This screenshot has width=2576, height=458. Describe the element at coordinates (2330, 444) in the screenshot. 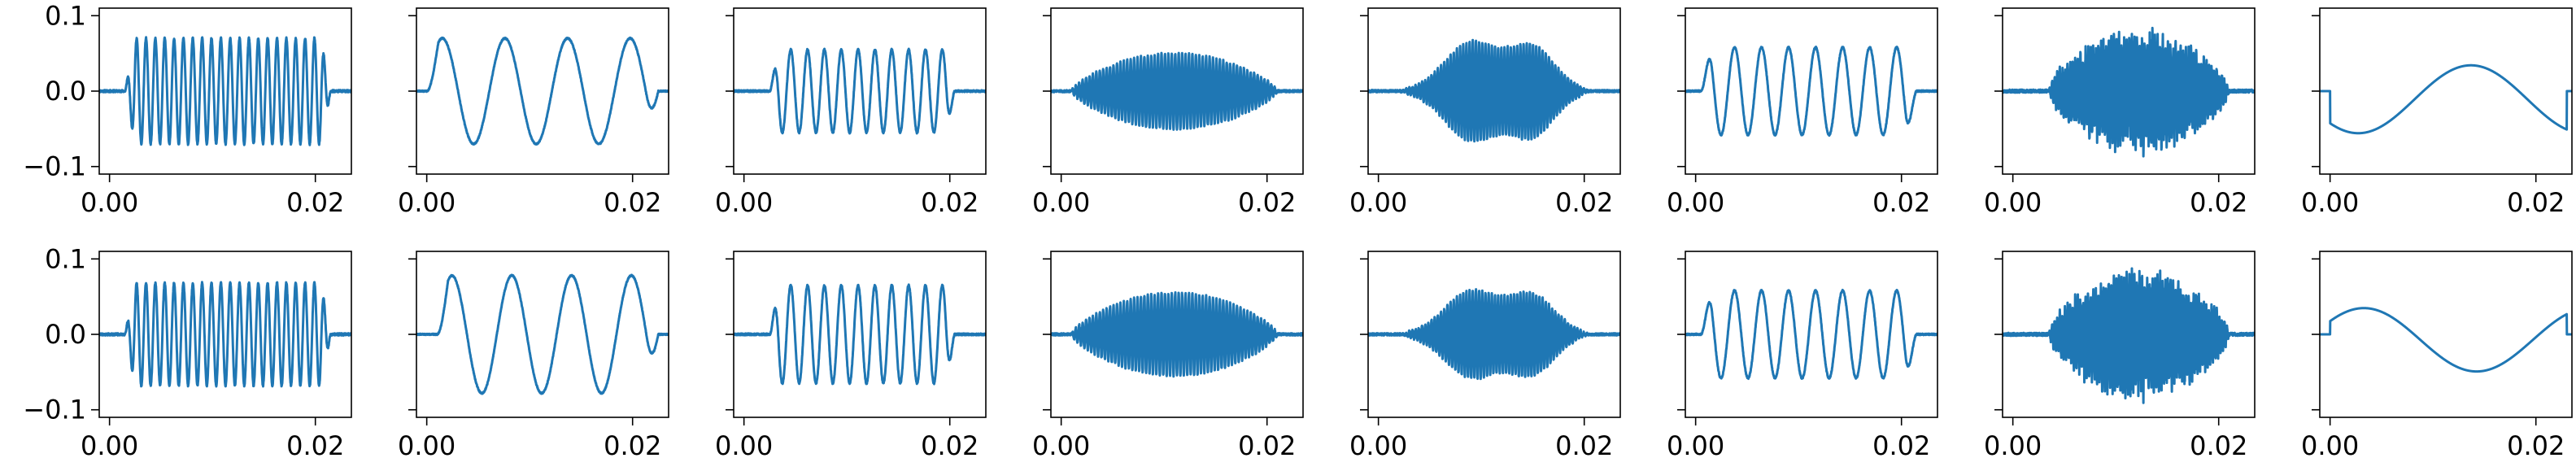

I see `x-tick-label-r1-c7-0: 0.00` at that location.